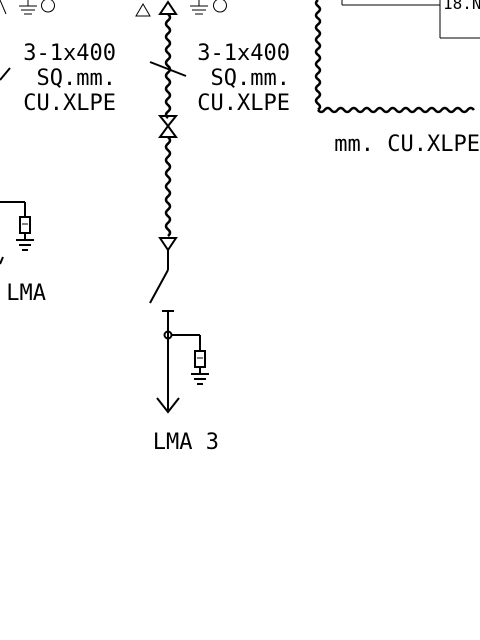 This screenshot has width=480, height=640. Describe the element at coordinates (318, 55) in the screenshot. I see `panel-wavy-left` at that location.